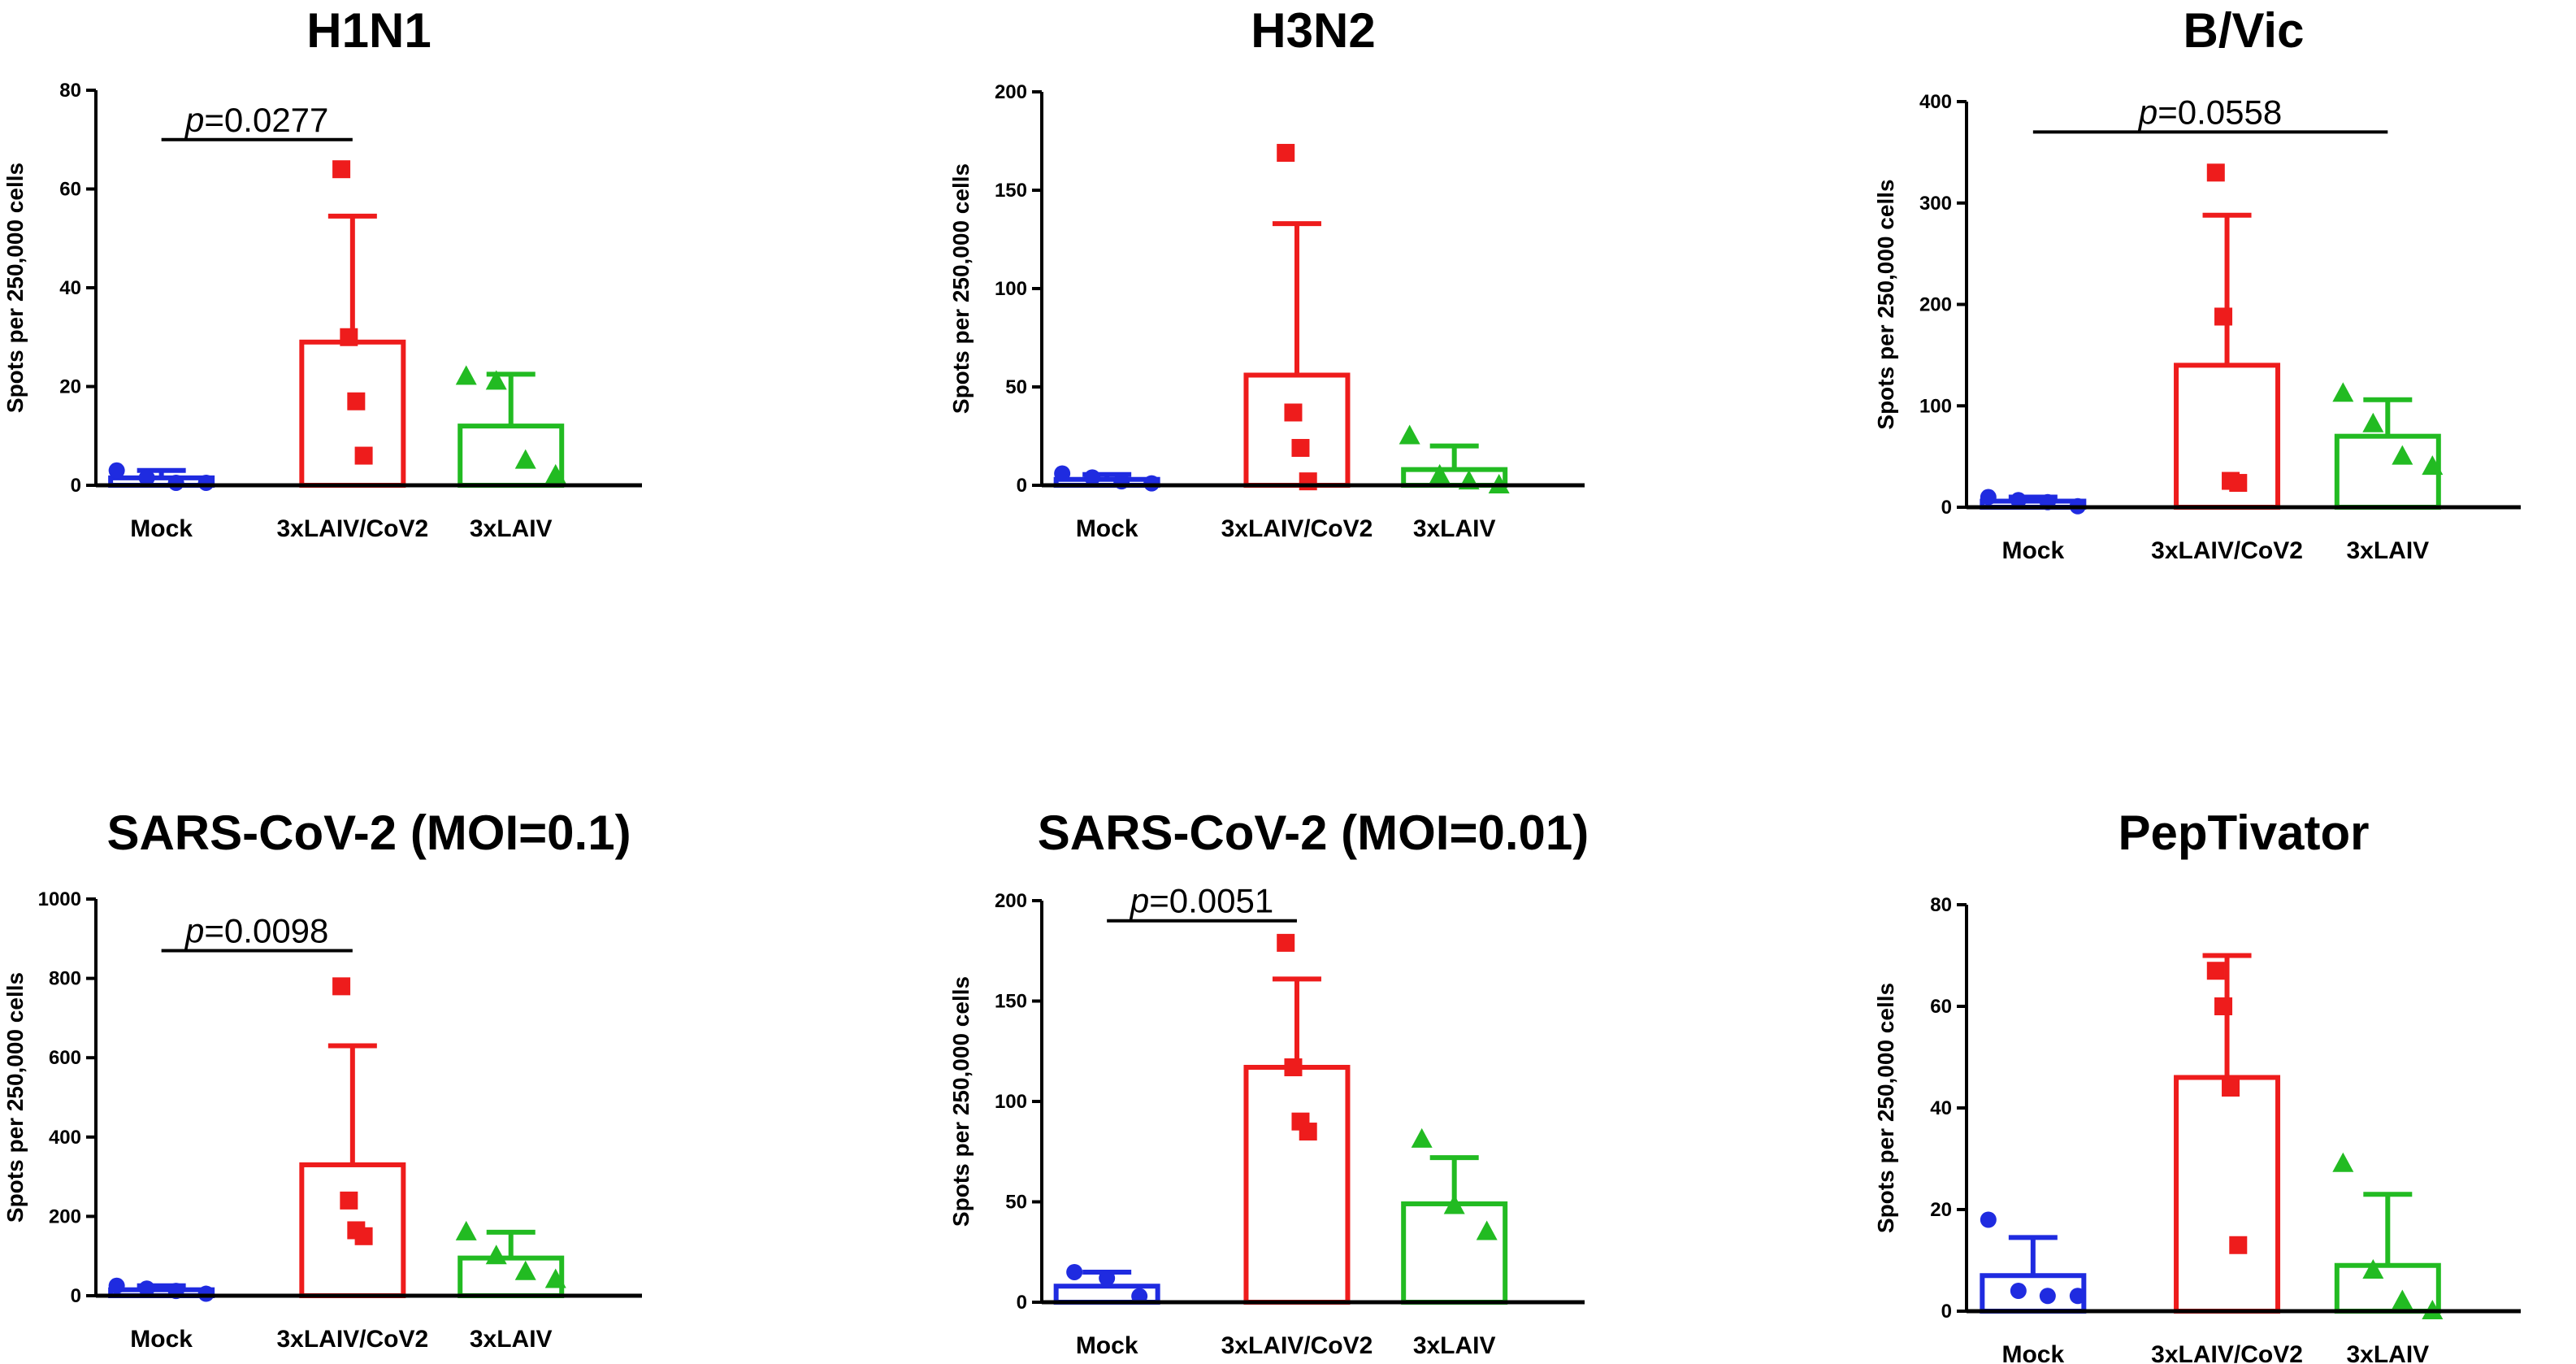 This screenshot has height=1364, width=2576. I want to click on p-value-label: p=0.0277, so click(256, 120).